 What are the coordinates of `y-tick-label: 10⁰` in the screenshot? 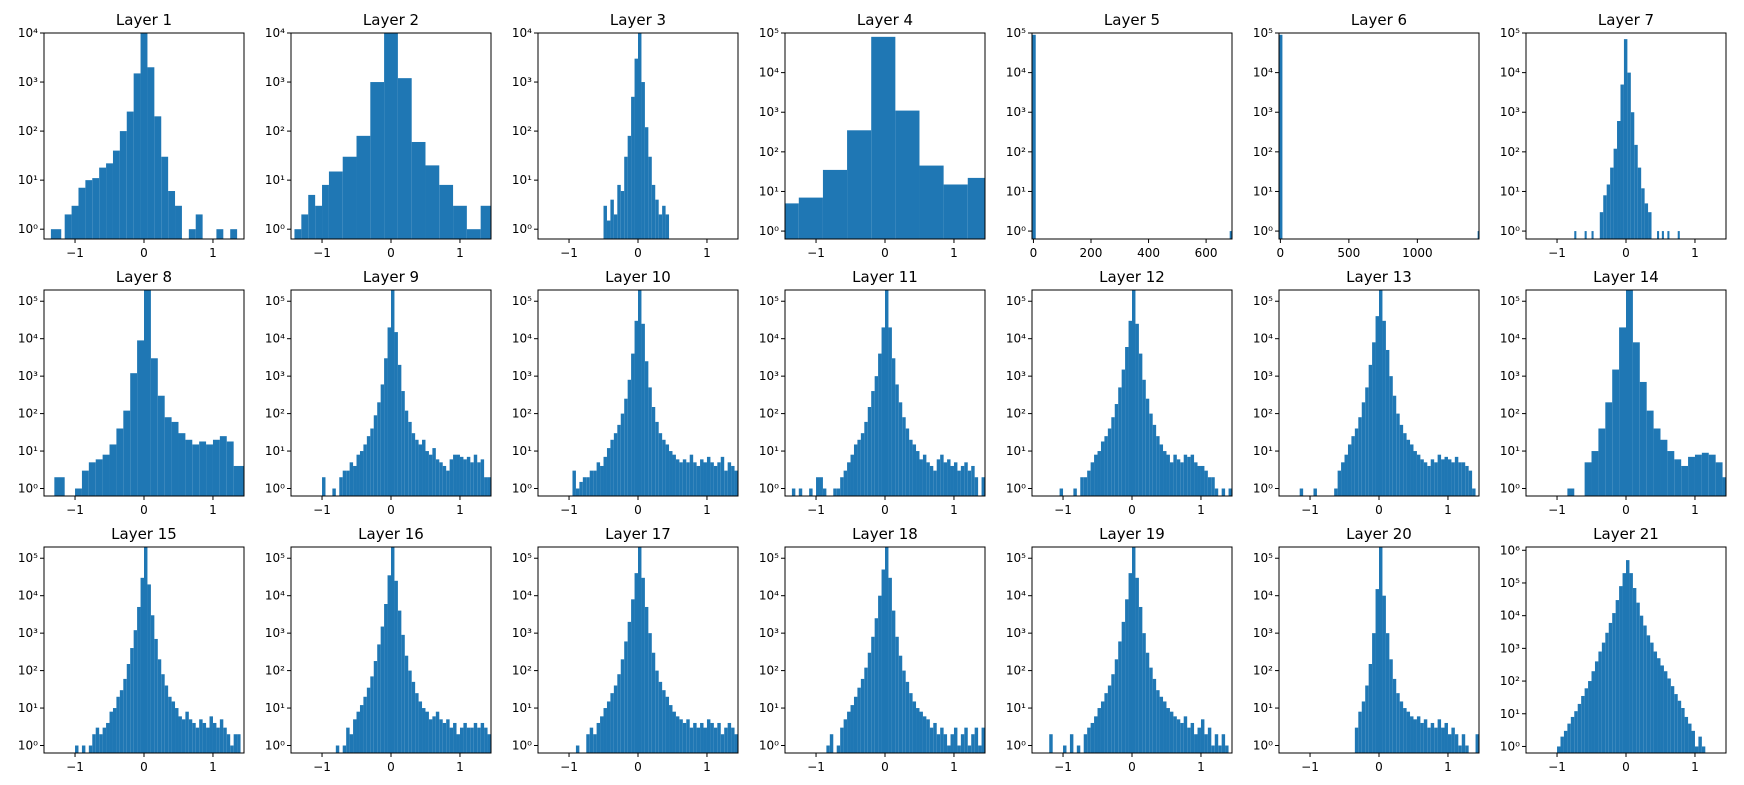 It's located at (769, 489).